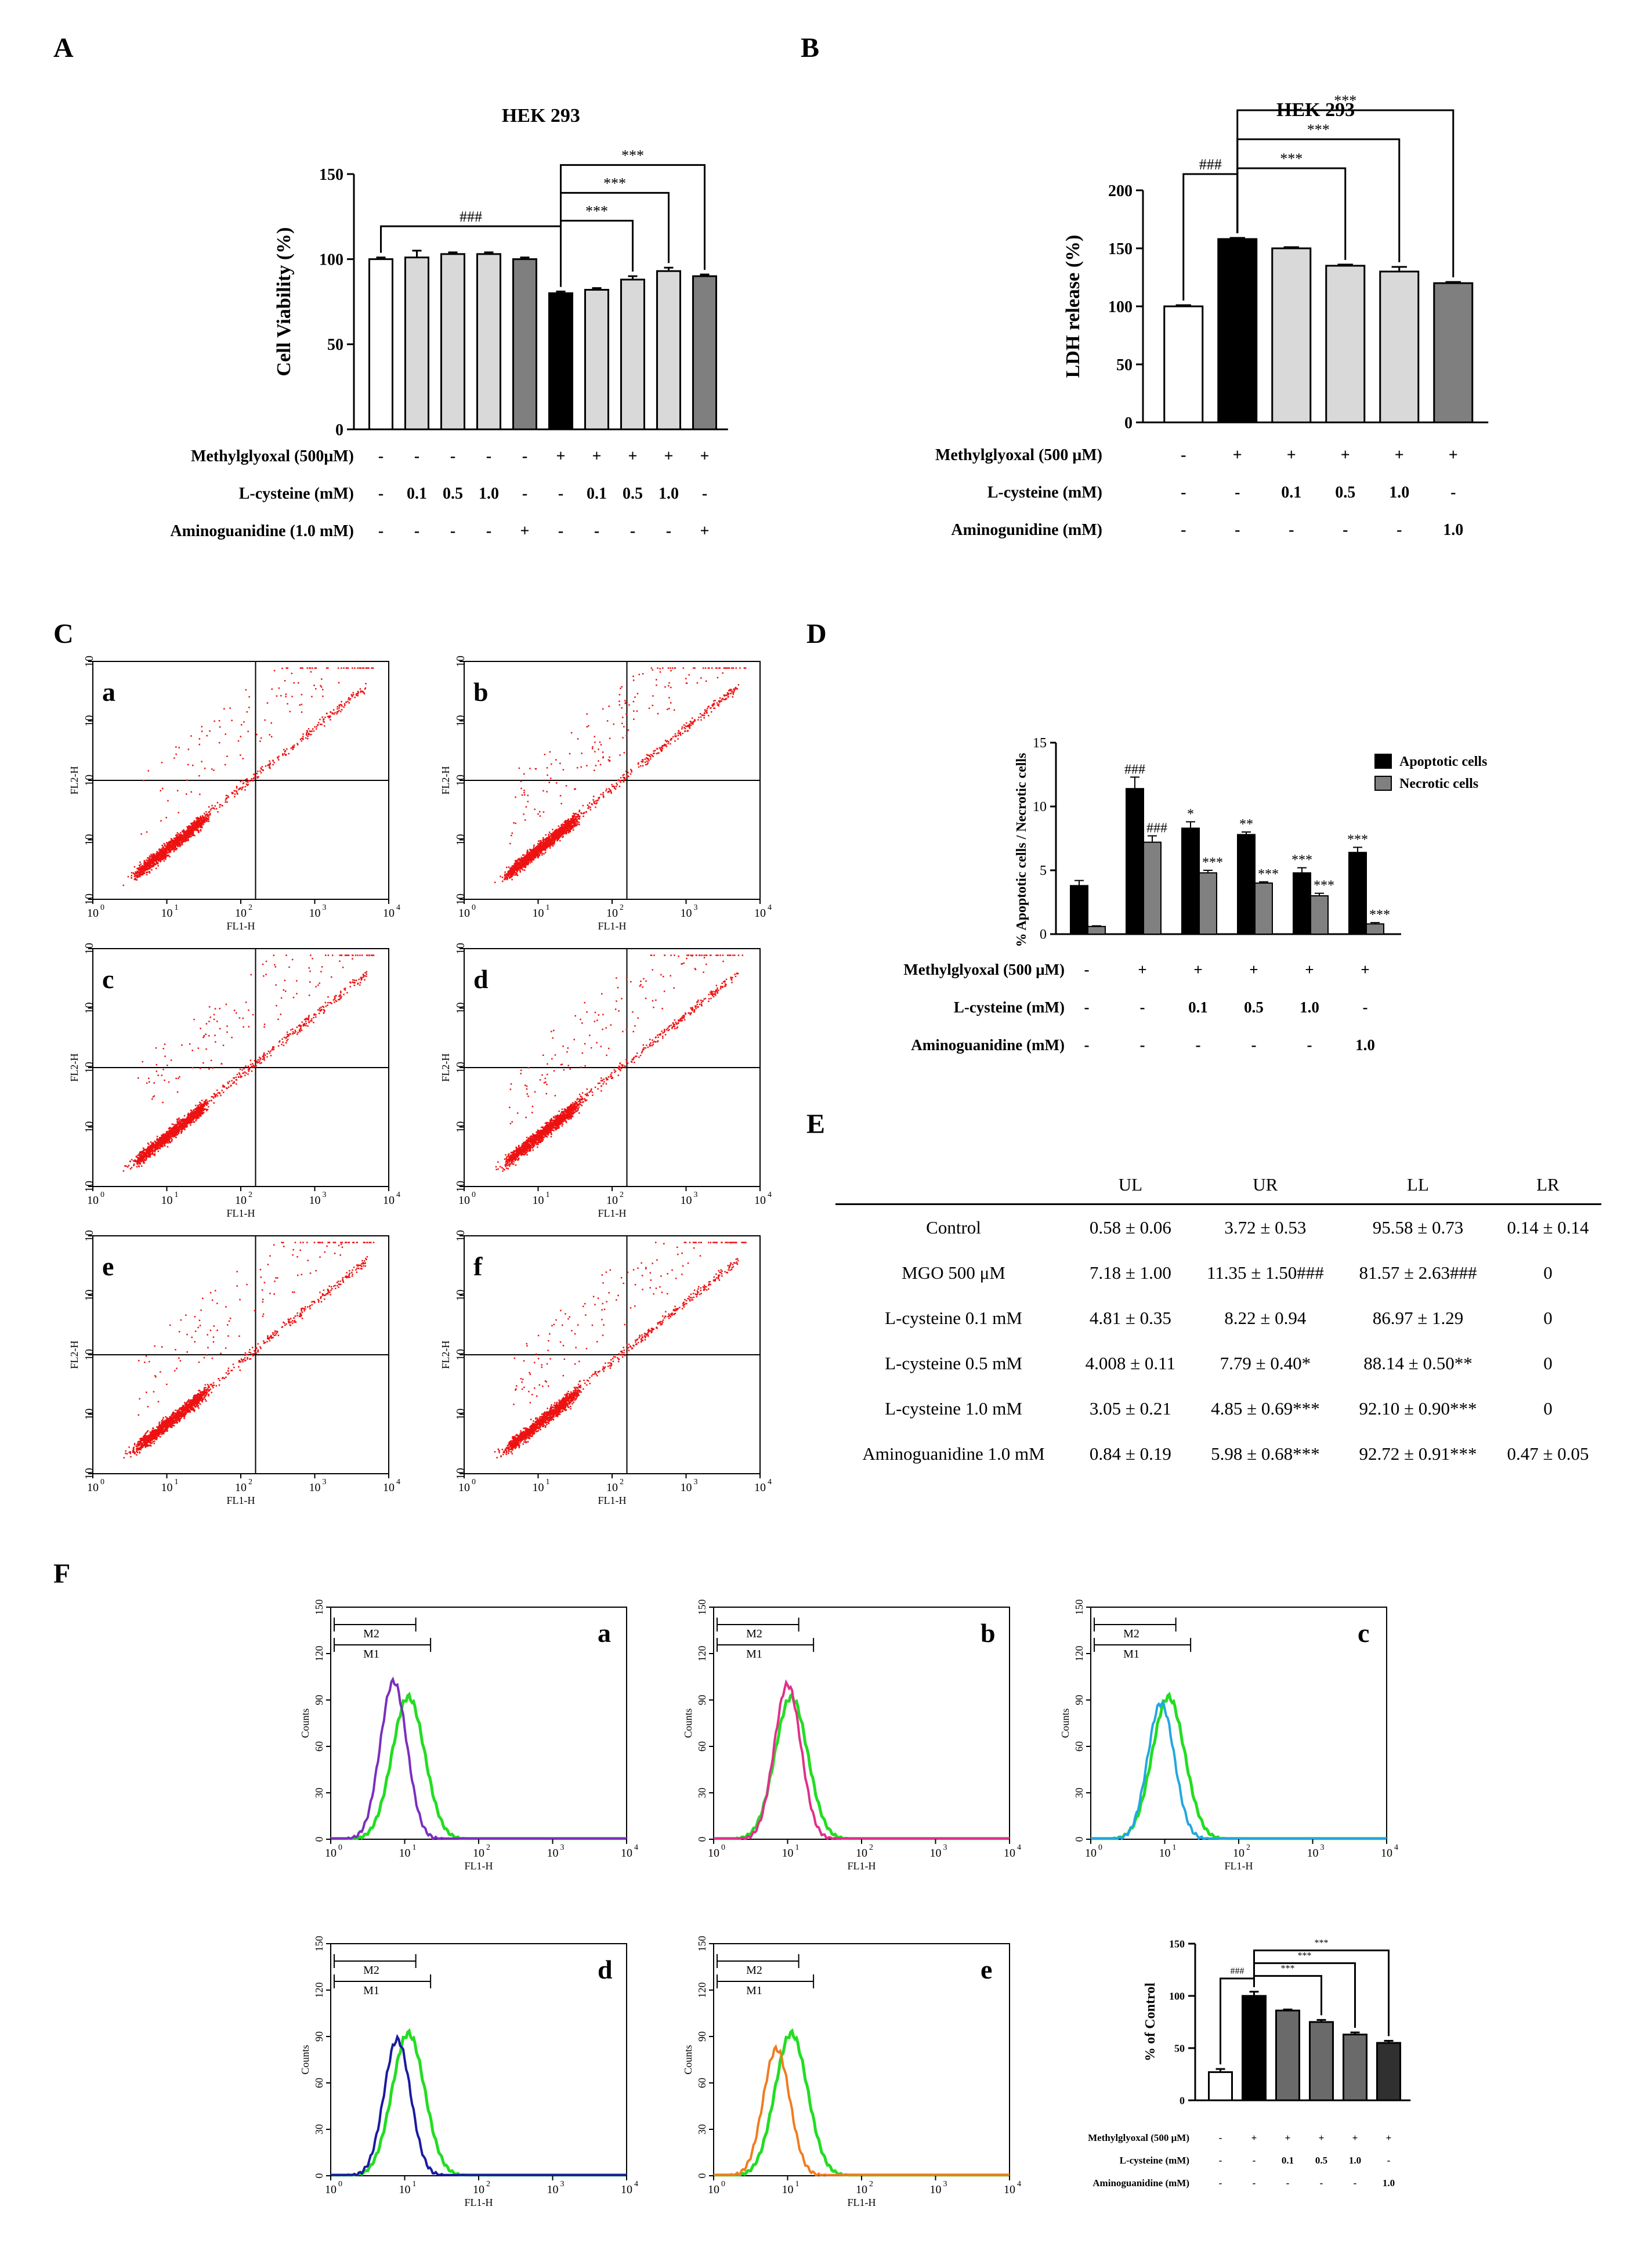  What do you see at coordinates (1065, 1723) in the screenshot?
I see `y-axis-label: Counts` at bounding box center [1065, 1723].